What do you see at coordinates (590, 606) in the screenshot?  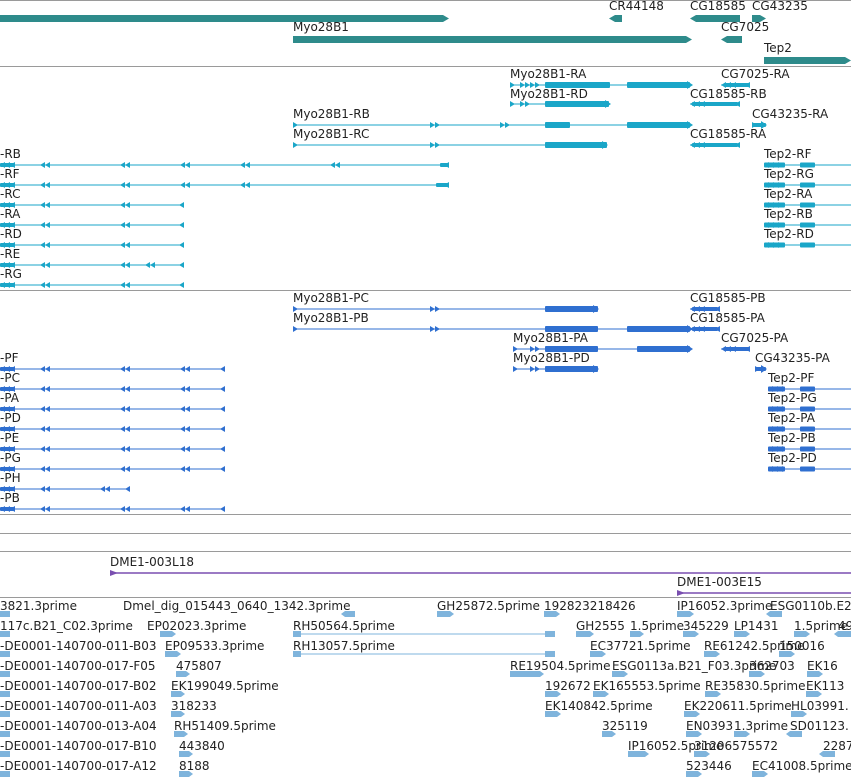 I see `est-label: 192823218426` at bounding box center [590, 606].